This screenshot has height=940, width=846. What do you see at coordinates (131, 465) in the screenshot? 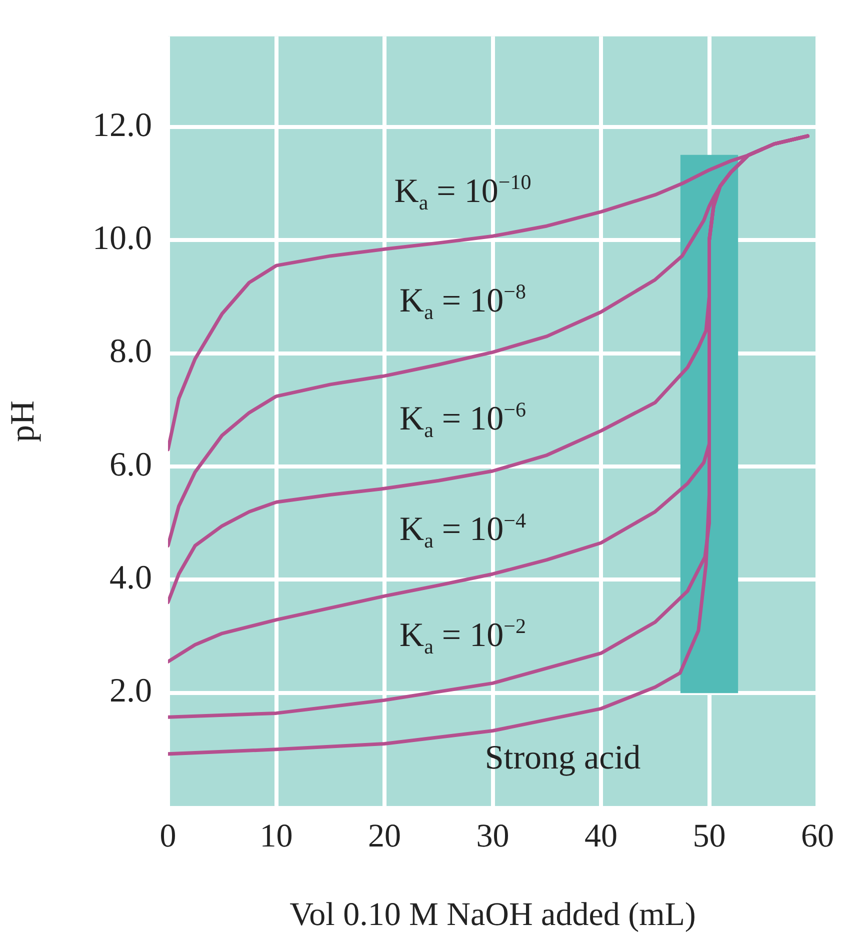
I see `y-tick-label: 6.0` at bounding box center [131, 465].